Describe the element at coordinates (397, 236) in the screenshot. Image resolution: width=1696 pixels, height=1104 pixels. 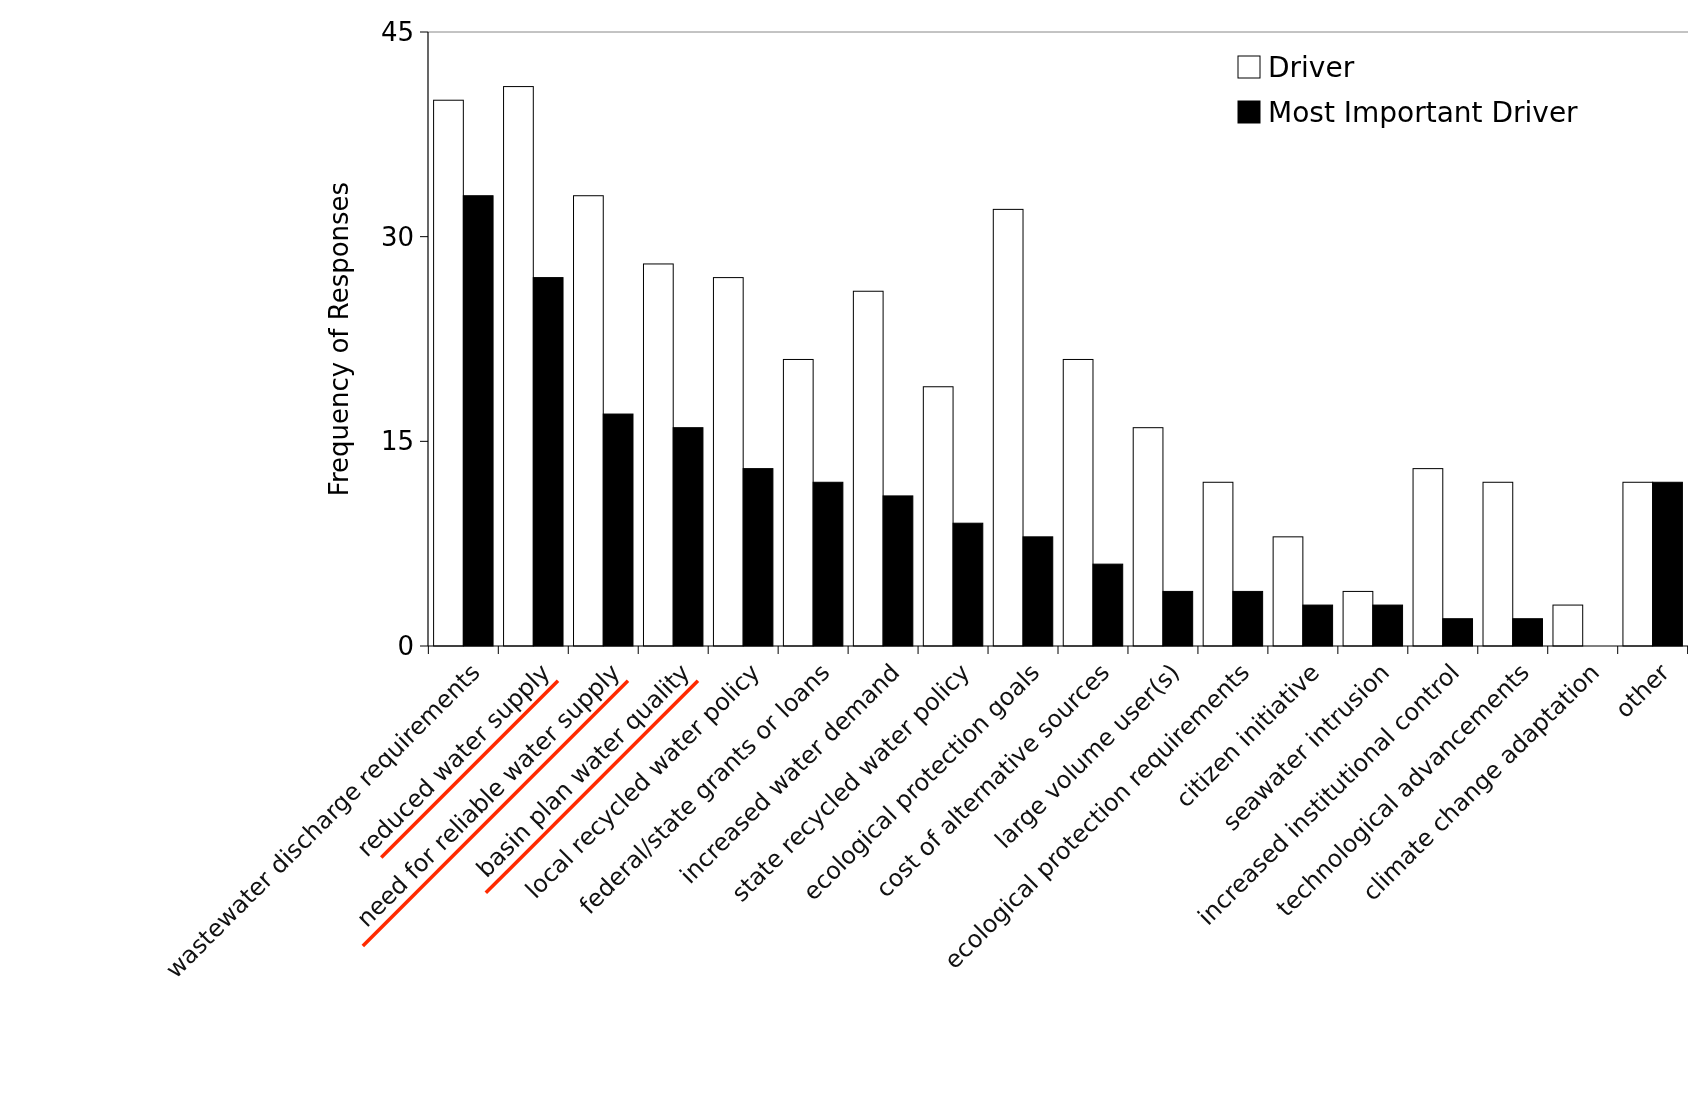
I see `y-tick-label: 30` at that location.